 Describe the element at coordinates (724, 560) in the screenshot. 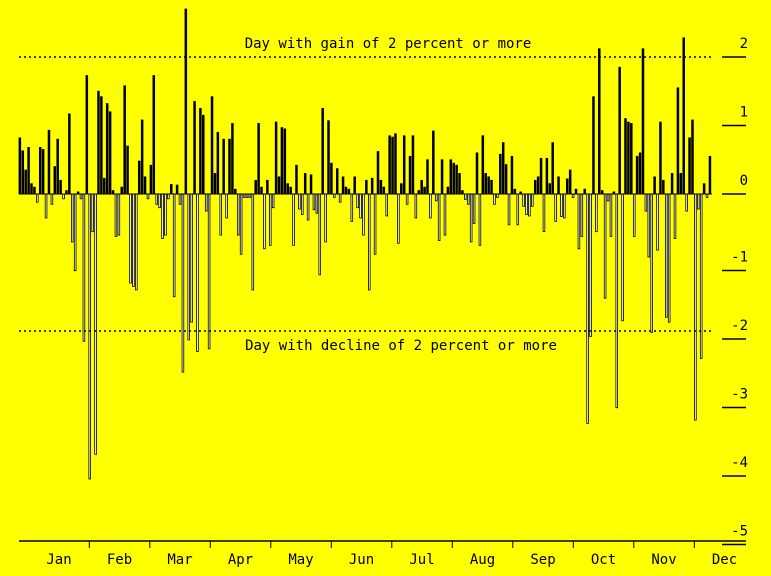

I see `x-tick-label: Dec` at that location.